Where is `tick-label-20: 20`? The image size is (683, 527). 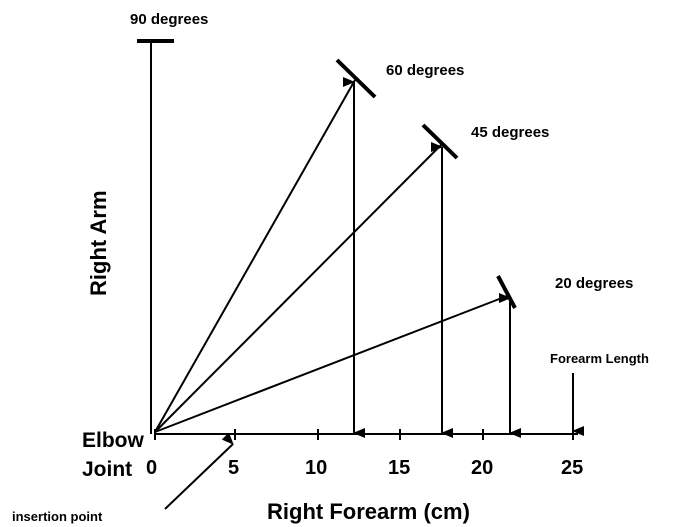
tick-label-20: 20 is located at coordinates (482, 468).